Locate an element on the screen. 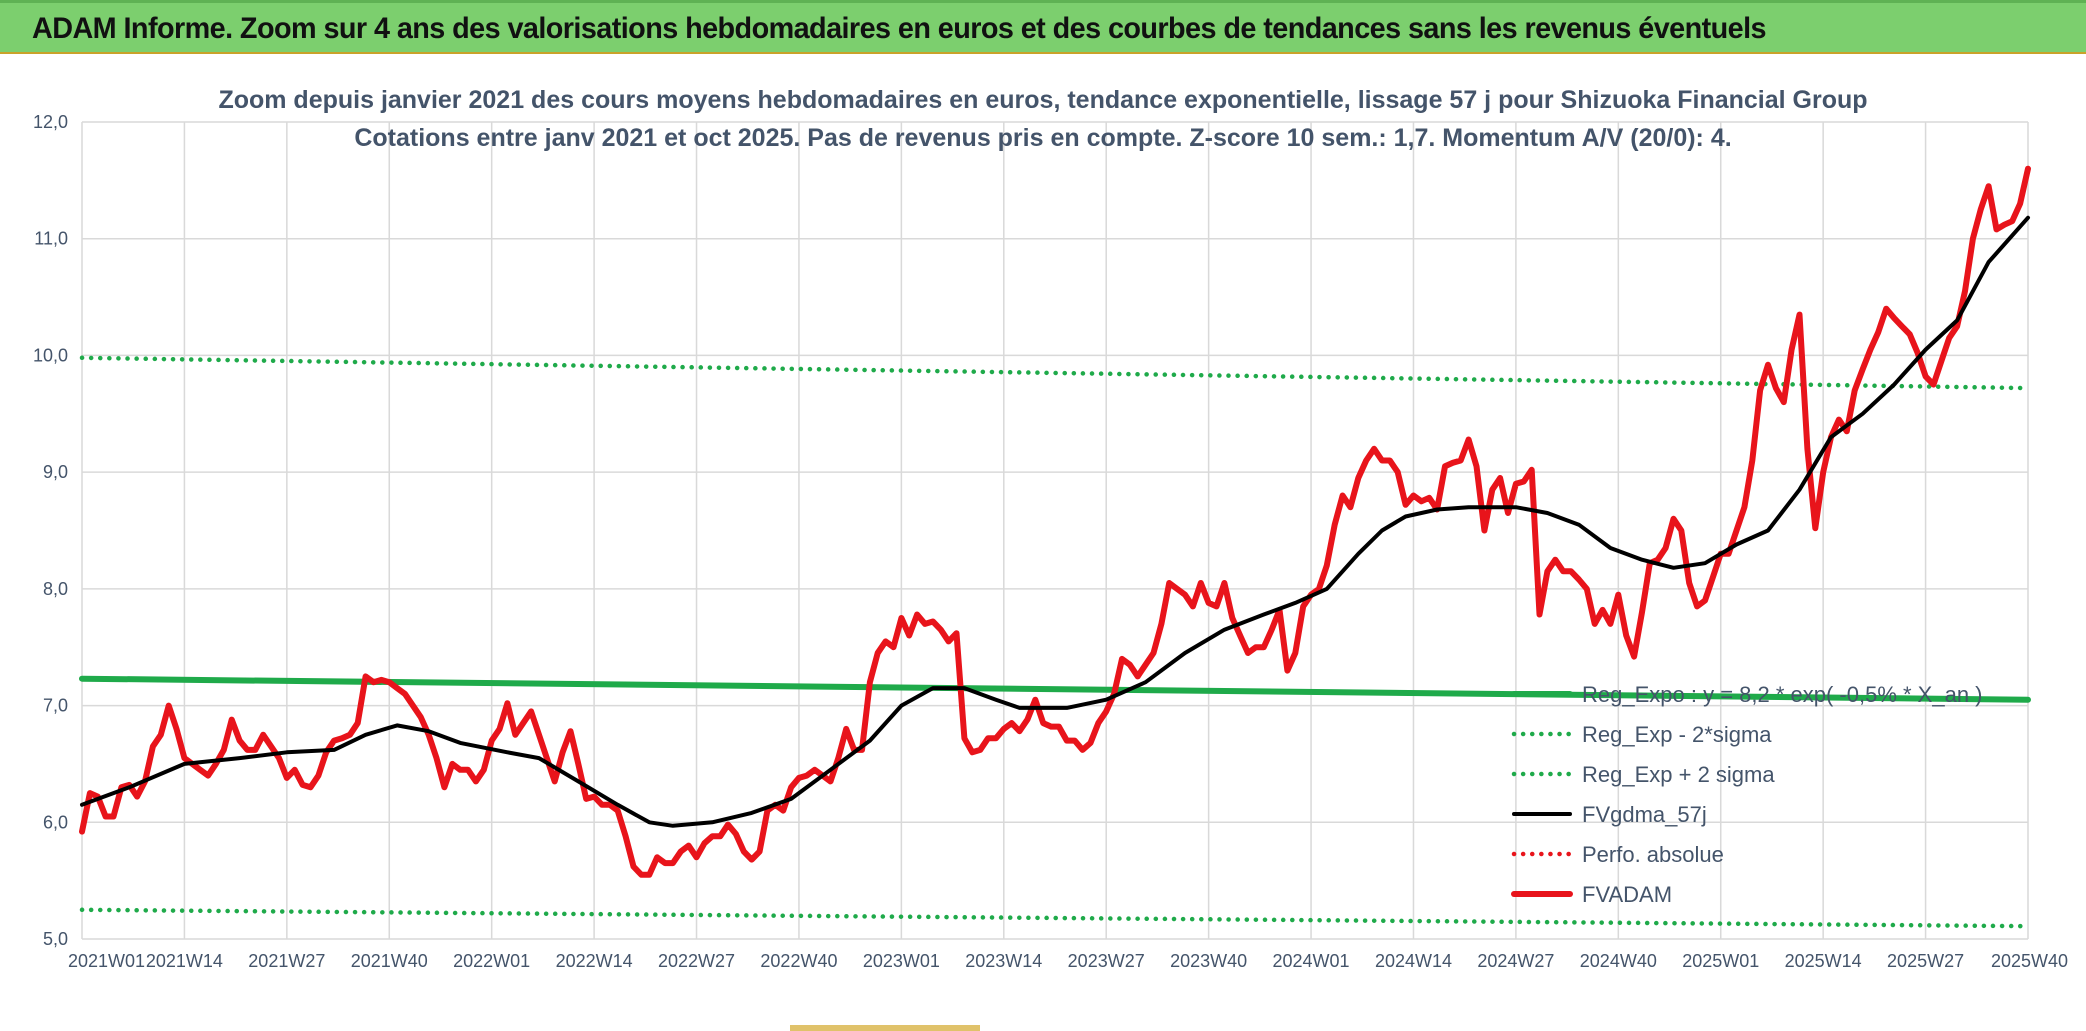 This screenshot has width=2086, height=1031. x-tick-label: 2024W27 is located at coordinates (1515, 961).